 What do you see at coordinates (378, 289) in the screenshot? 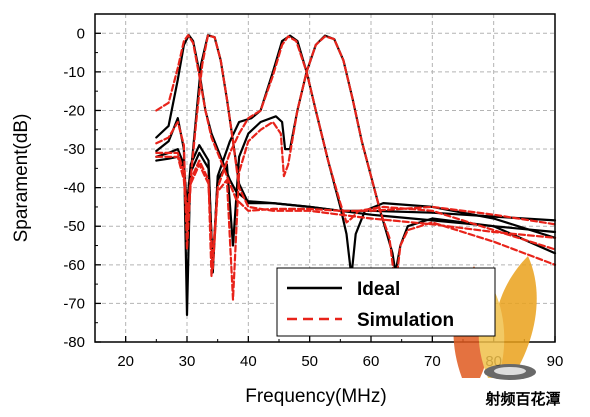
I see `legend-label-ideal: Ideal` at bounding box center [378, 289].